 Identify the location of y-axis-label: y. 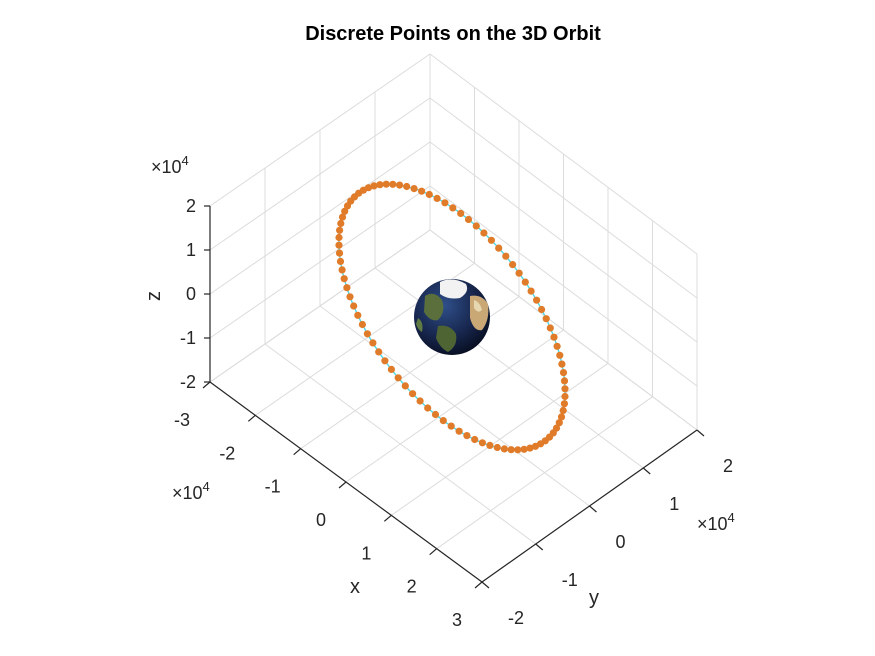
(594, 598).